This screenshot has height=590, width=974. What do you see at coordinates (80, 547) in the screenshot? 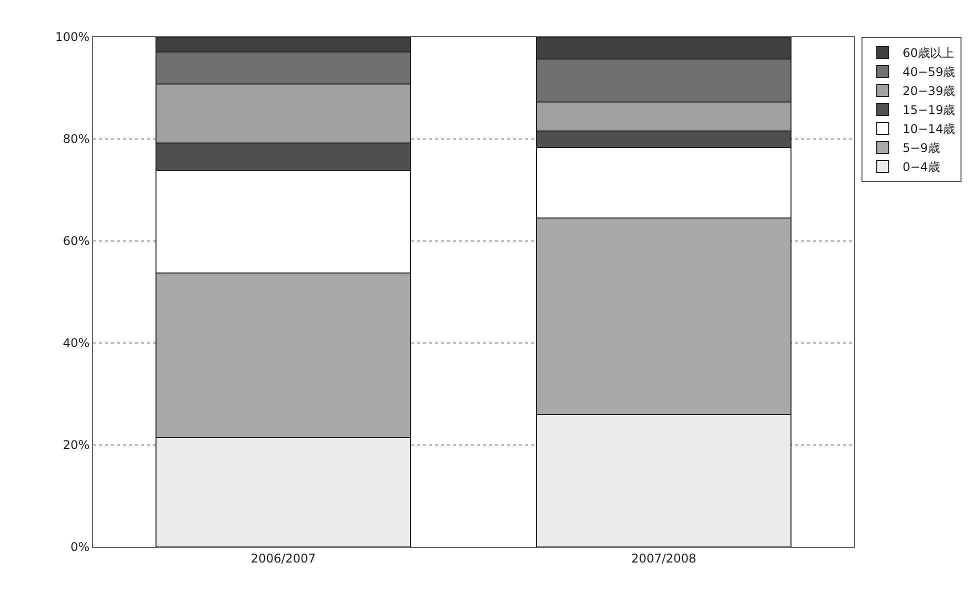
I see `y-tick-label: 0%` at bounding box center [80, 547].